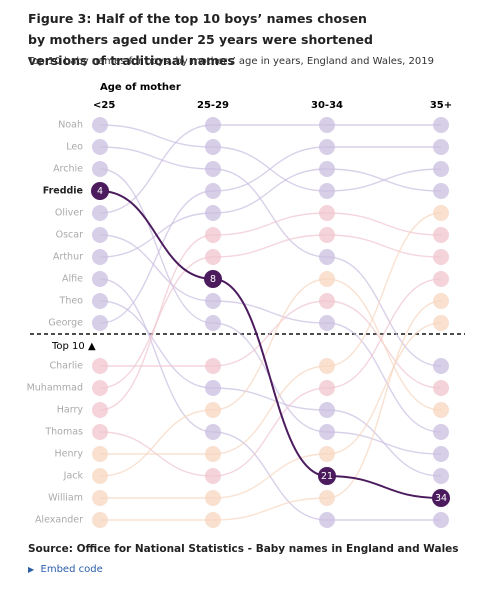  I want to click on embed-text: Embed code, so click(71, 569).